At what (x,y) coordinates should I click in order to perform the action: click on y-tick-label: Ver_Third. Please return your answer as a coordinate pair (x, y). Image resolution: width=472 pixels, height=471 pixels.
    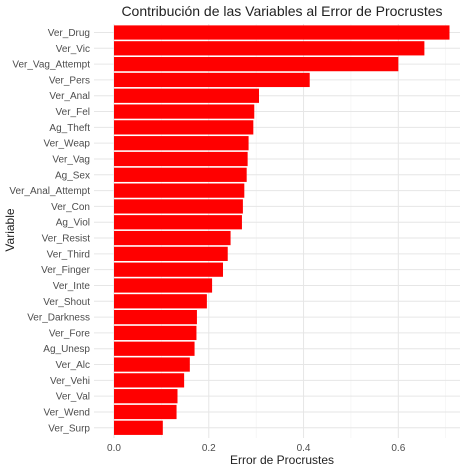
    Looking at the image, I should click on (68, 254).